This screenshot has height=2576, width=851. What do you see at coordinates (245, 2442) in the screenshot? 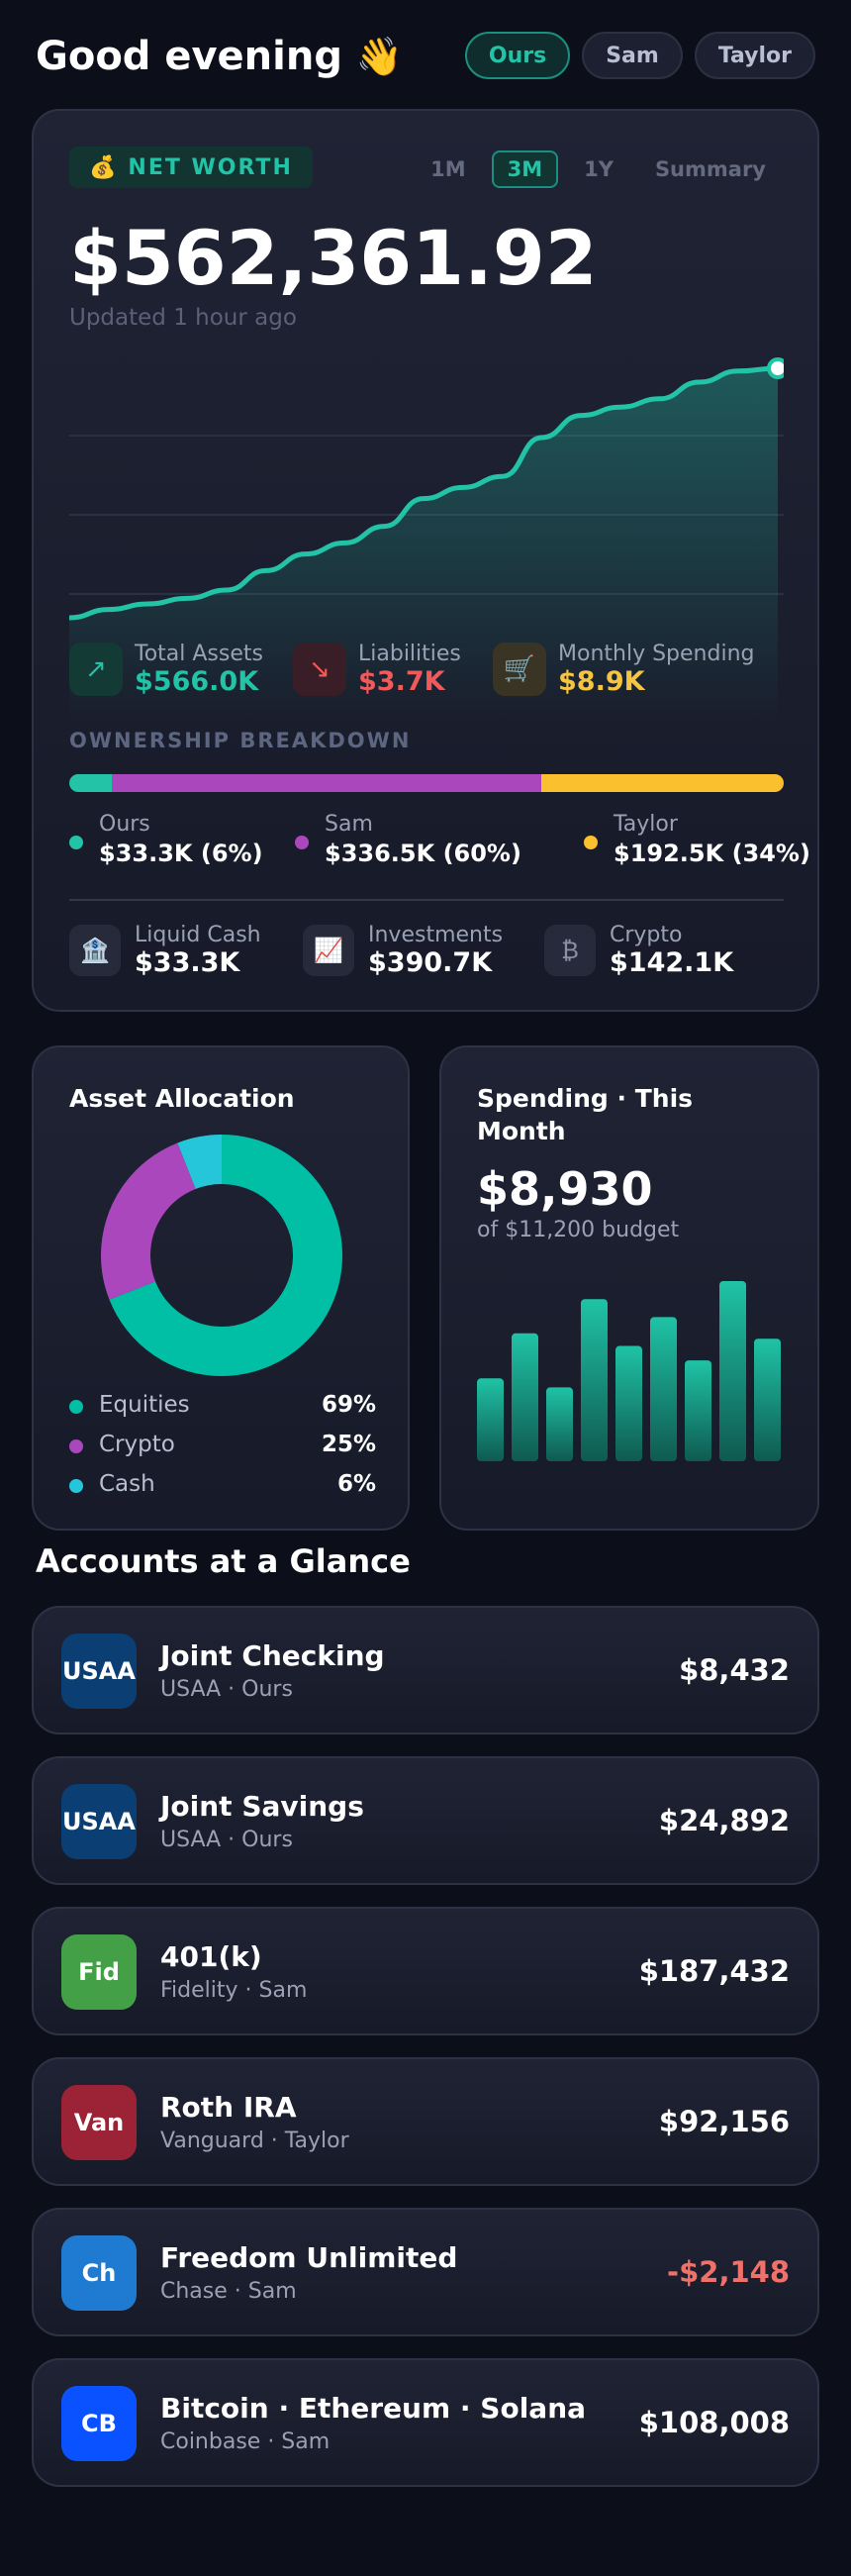
I see `account-institution: Coinbase · Sam` at bounding box center [245, 2442].